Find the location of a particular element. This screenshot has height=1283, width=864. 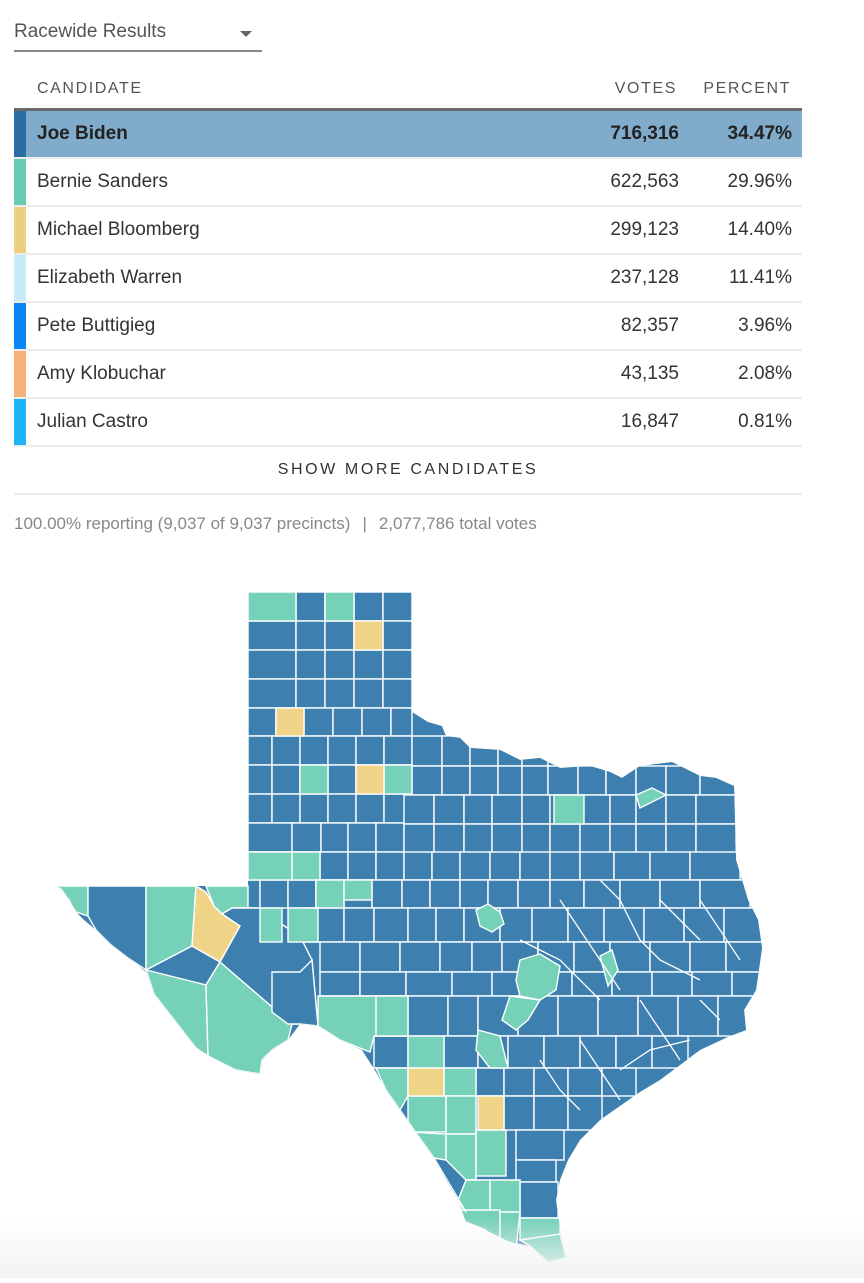

total-votes: 2,077,786 total votes is located at coordinates (457, 523).